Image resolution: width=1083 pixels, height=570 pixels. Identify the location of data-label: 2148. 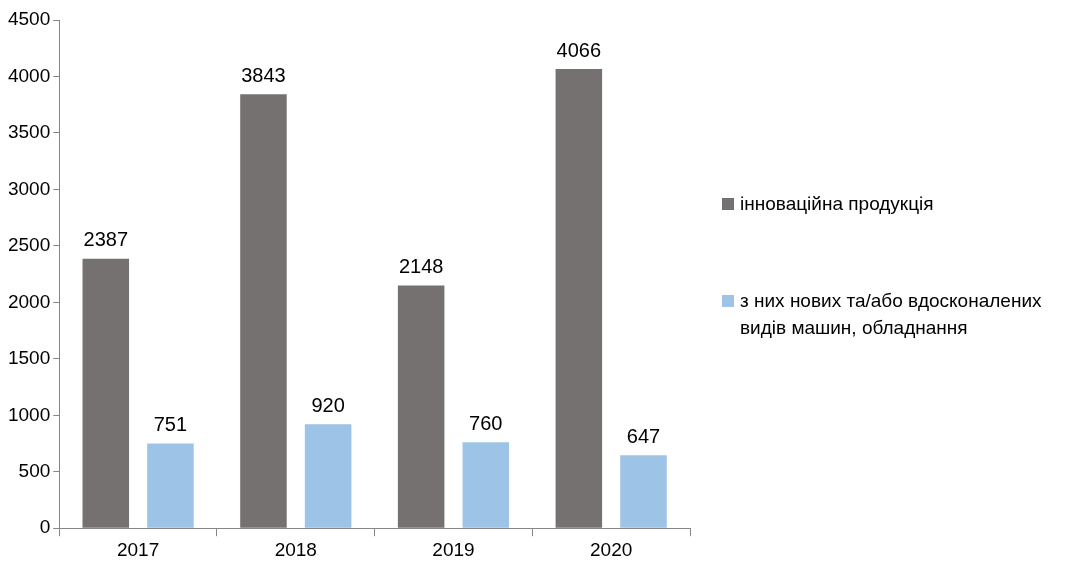
(421, 266).